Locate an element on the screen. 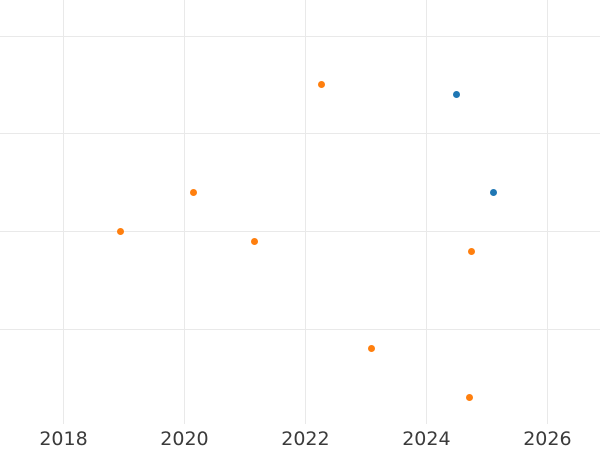 The image size is (600, 450). x-tick-label: 2026 is located at coordinates (547, 439).